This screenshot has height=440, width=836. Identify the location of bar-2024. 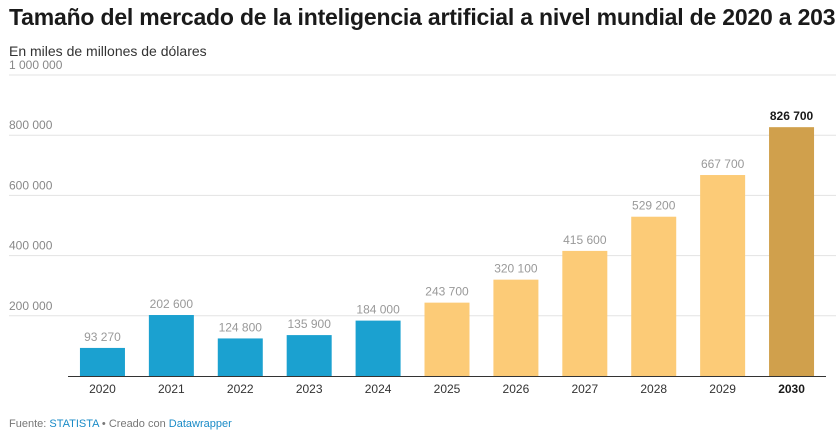
(378, 348).